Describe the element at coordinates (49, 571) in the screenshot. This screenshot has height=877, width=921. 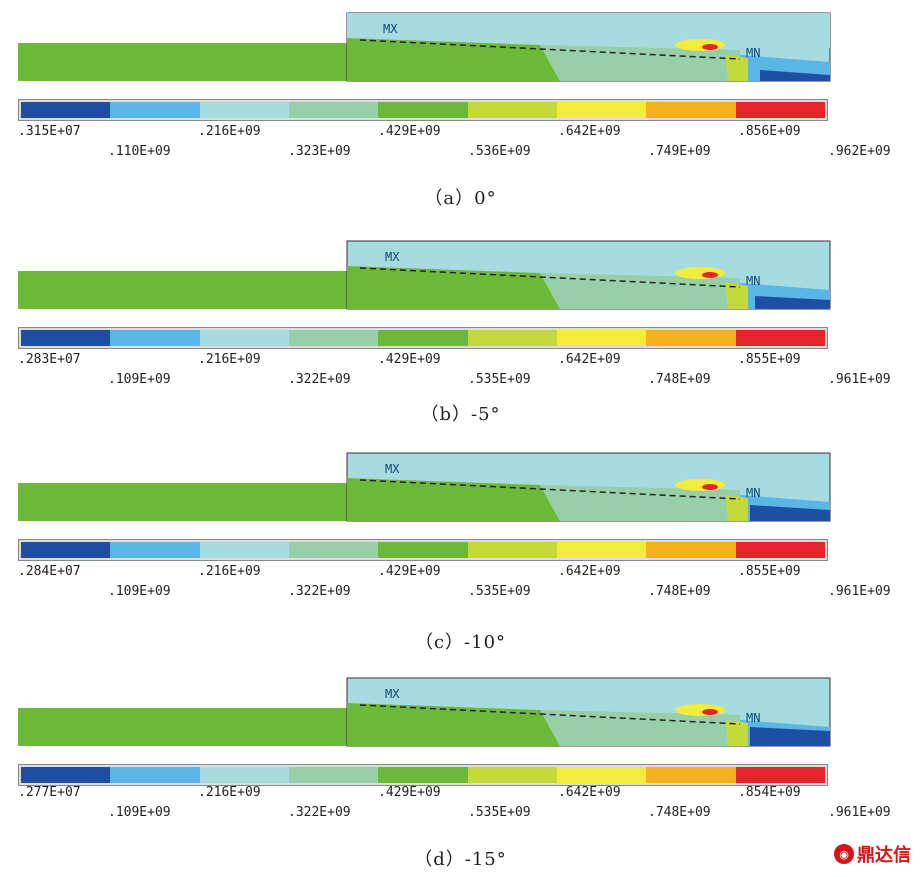
I see `tick-label: .284E+07` at that location.